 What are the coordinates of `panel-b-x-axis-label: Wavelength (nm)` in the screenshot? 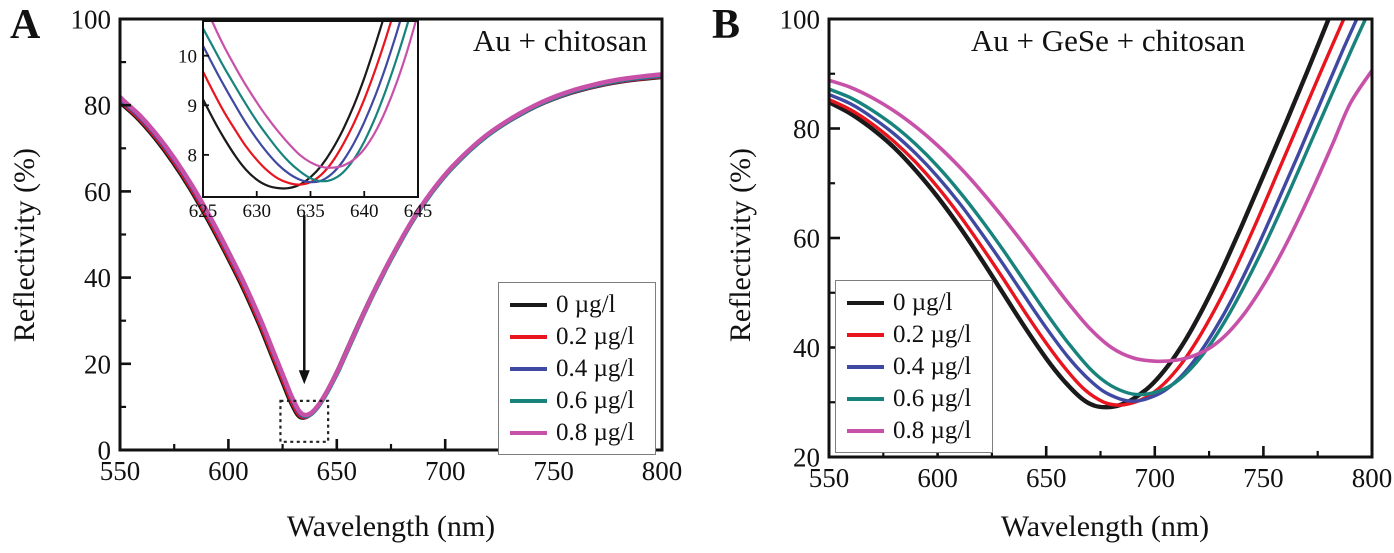 It's located at (1105, 526).